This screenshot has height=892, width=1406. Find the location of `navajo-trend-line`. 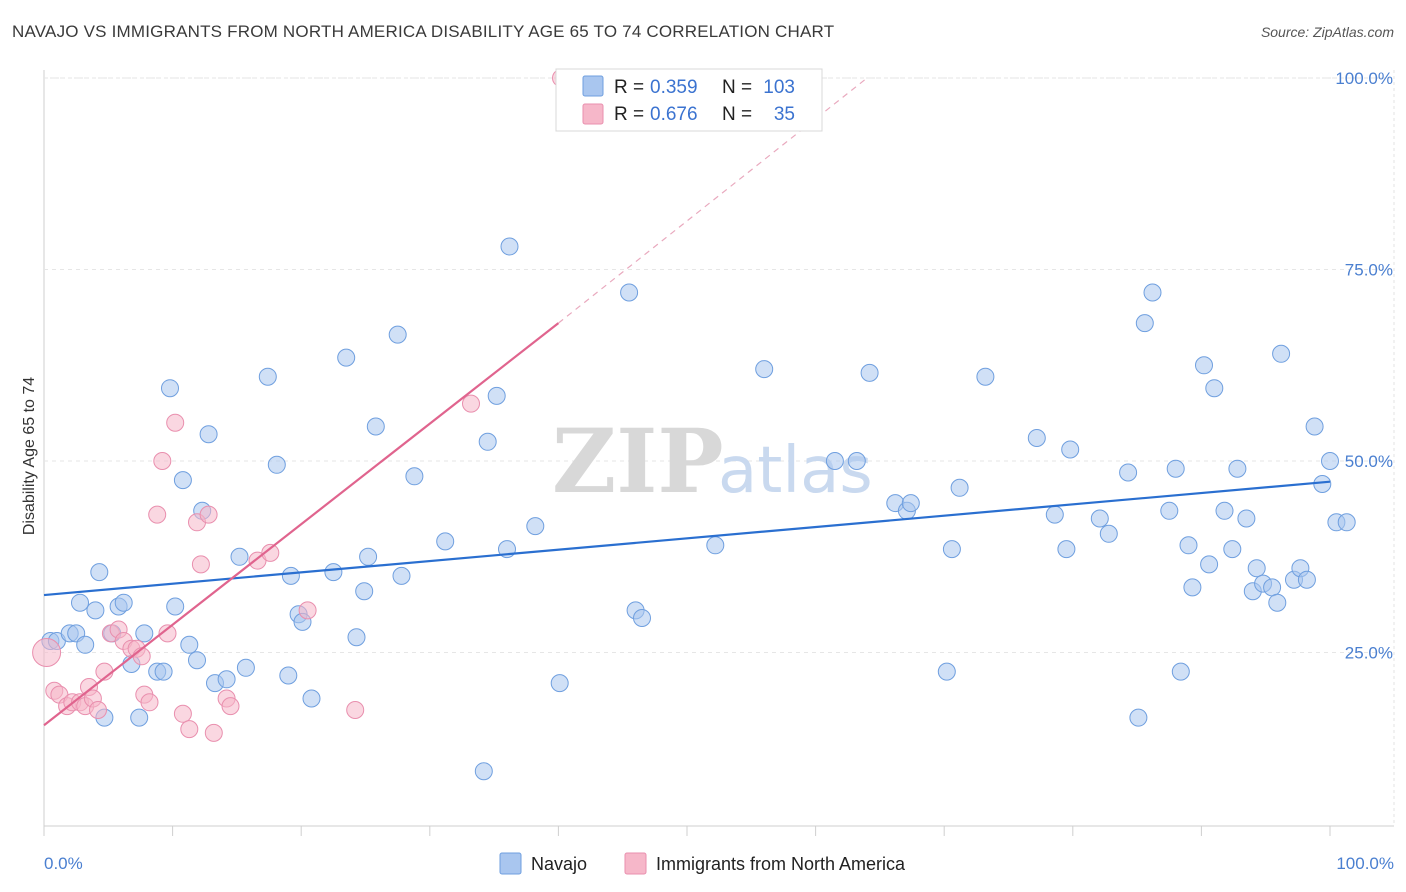

navajo-trend-line is located at coordinates (687, 538).